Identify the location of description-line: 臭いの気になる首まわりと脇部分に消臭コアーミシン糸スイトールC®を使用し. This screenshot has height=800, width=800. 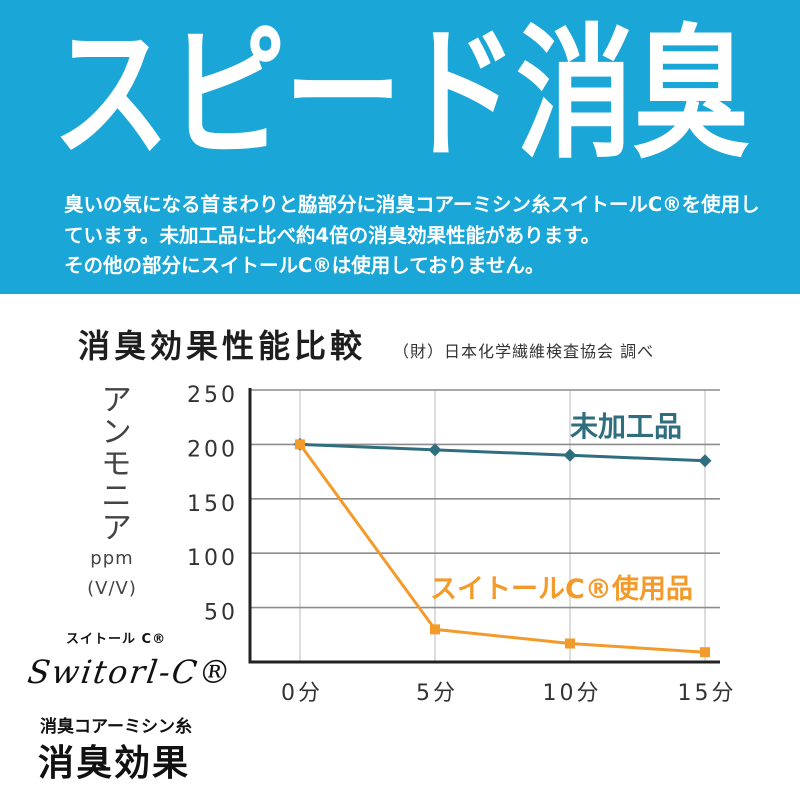
(412, 204).